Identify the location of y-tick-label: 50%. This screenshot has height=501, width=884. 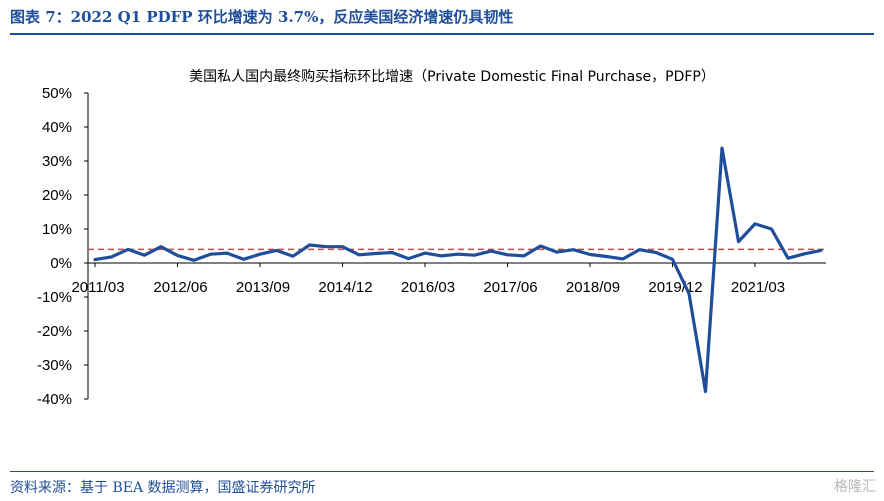
(57, 93).